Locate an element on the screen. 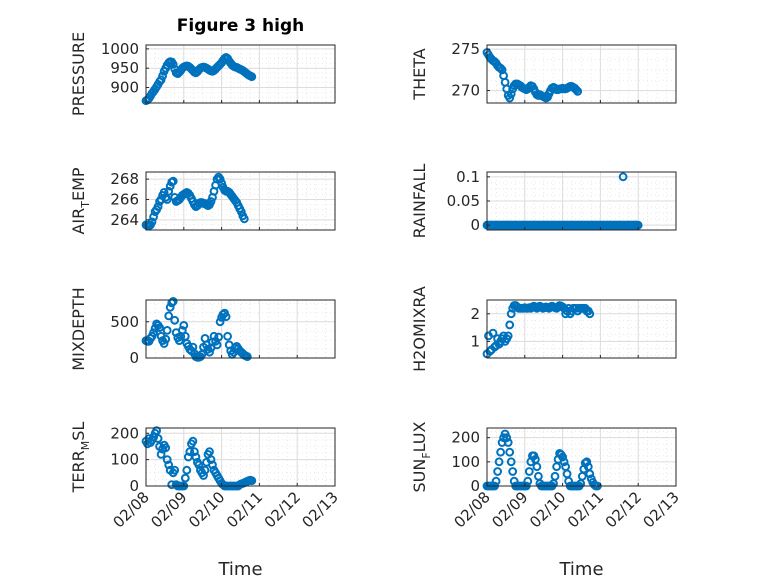 The height and width of the screenshot is (583, 778). x-axis-label: Time is located at coordinates (239, 569).